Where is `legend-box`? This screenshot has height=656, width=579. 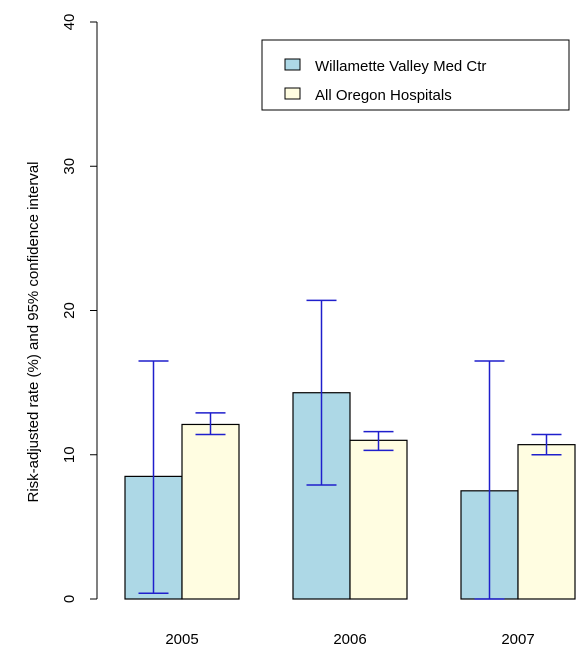 legend-box is located at coordinates (415, 75).